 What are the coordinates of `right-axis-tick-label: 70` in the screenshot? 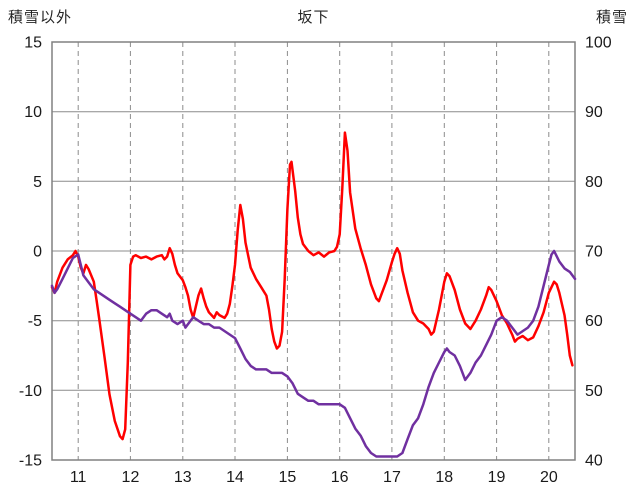 It's located at (594, 252).